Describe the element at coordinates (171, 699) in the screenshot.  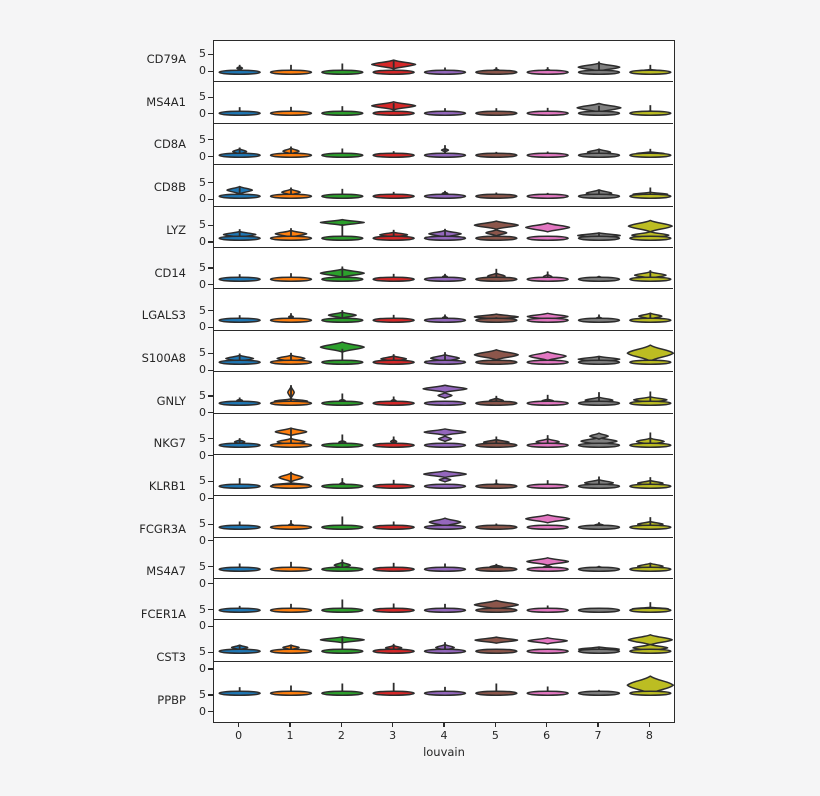
I see `gene-label-ppbp: PPBP` at that location.